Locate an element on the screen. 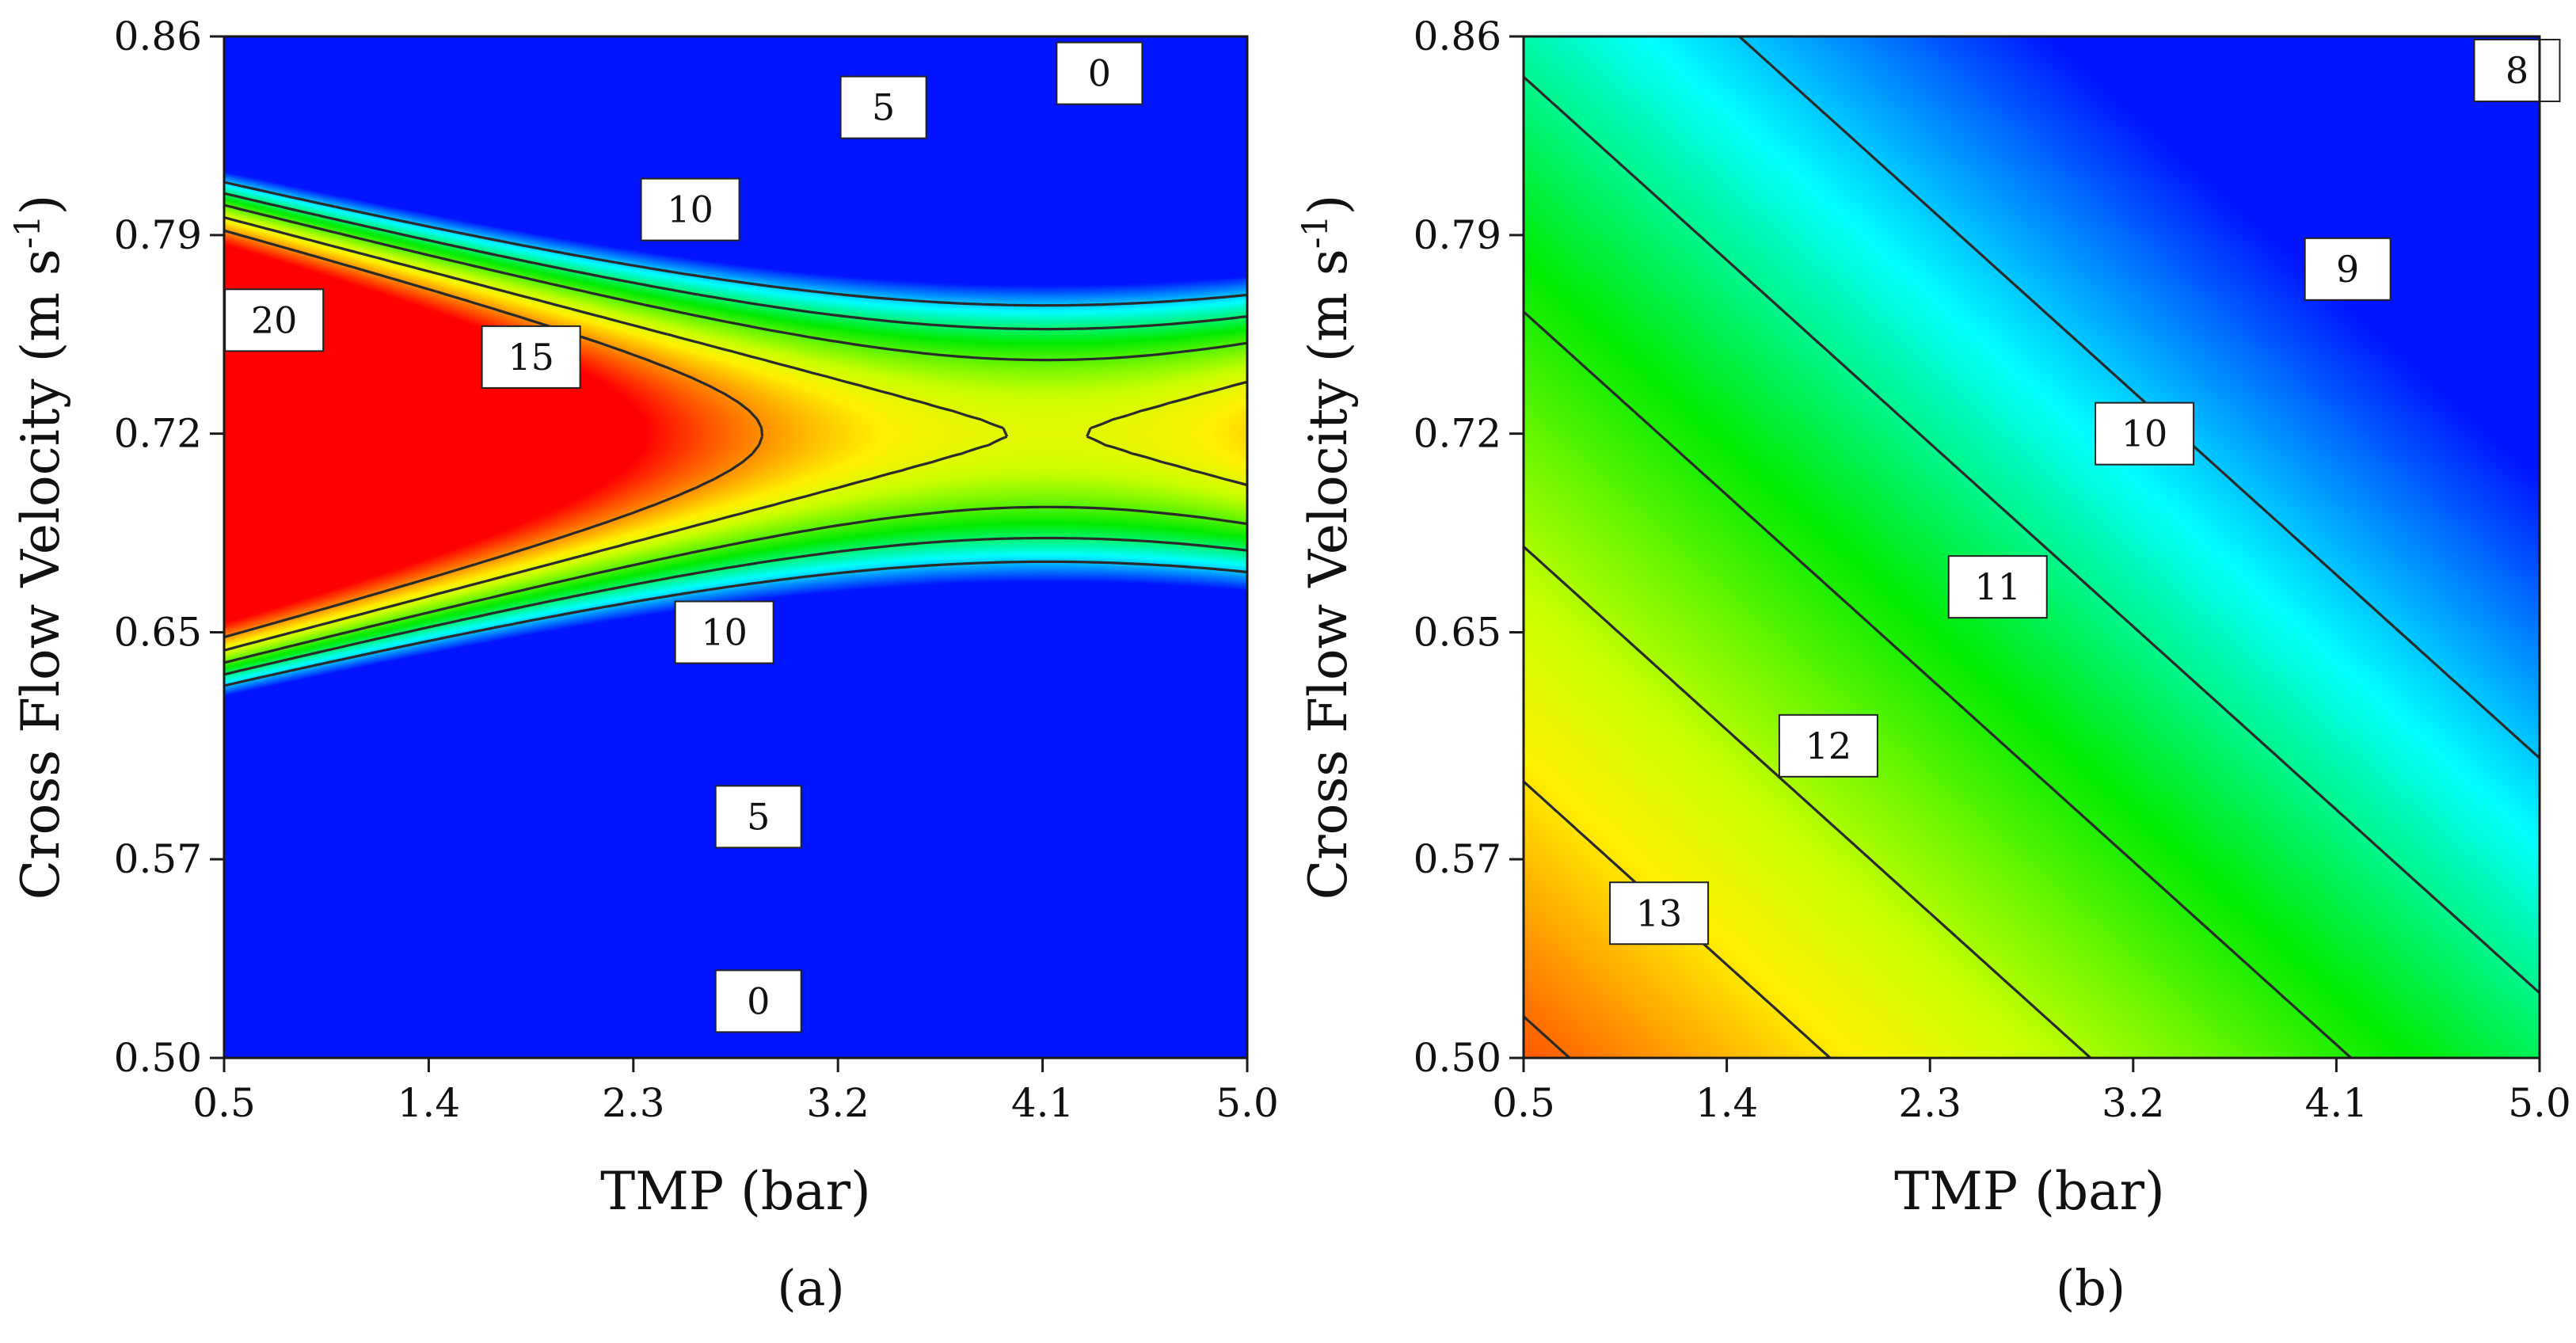 This screenshot has width=2576, height=1343. panel-b-label: (b) is located at coordinates (2090, 1288).